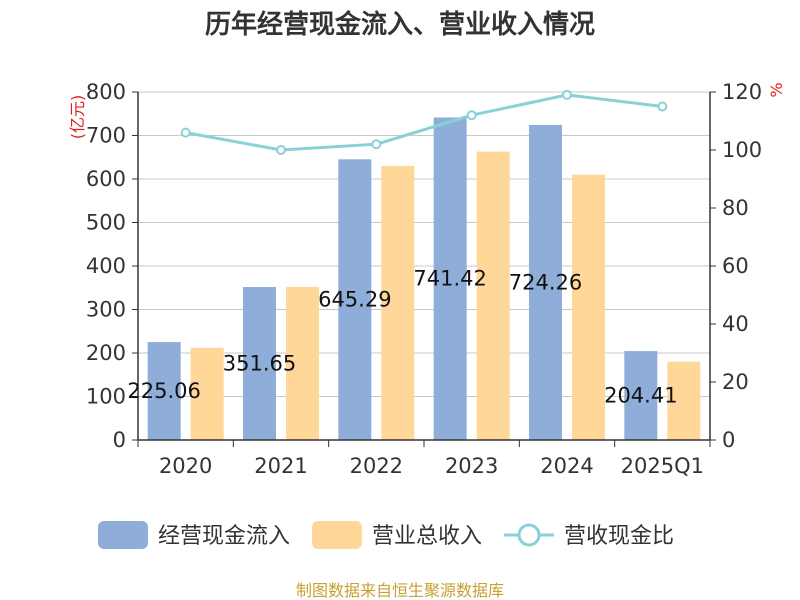 The image size is (800, 600). What do you see at coordinates (400, 590) in the screenshot?
I see `source-note: 制图数据来自恒生聚源数据库` at bounding box center [400, 590].